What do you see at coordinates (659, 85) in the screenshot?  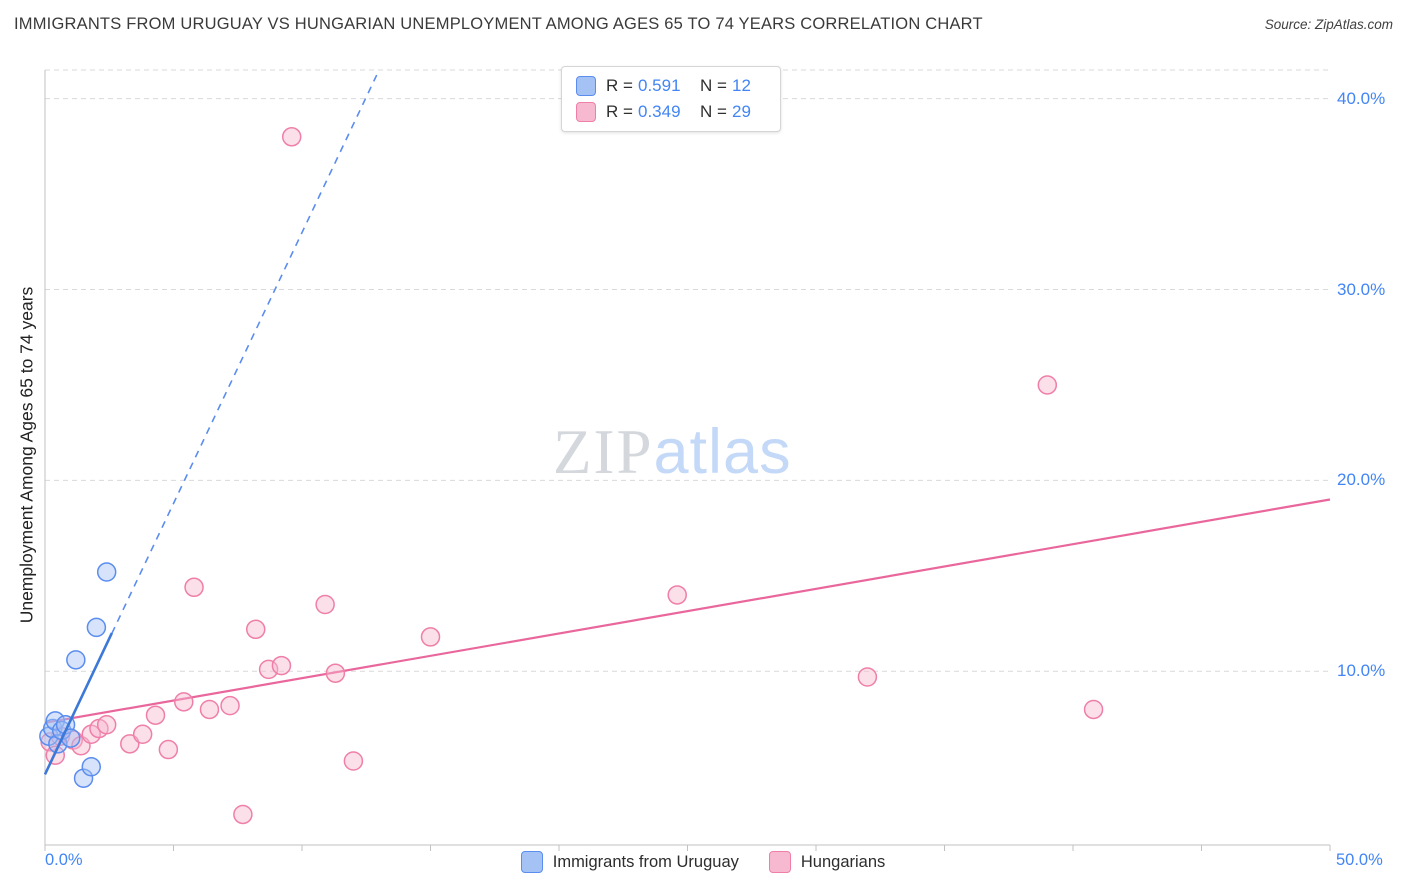 I see `r-value: 0.591` at bounding box center [659, 85].